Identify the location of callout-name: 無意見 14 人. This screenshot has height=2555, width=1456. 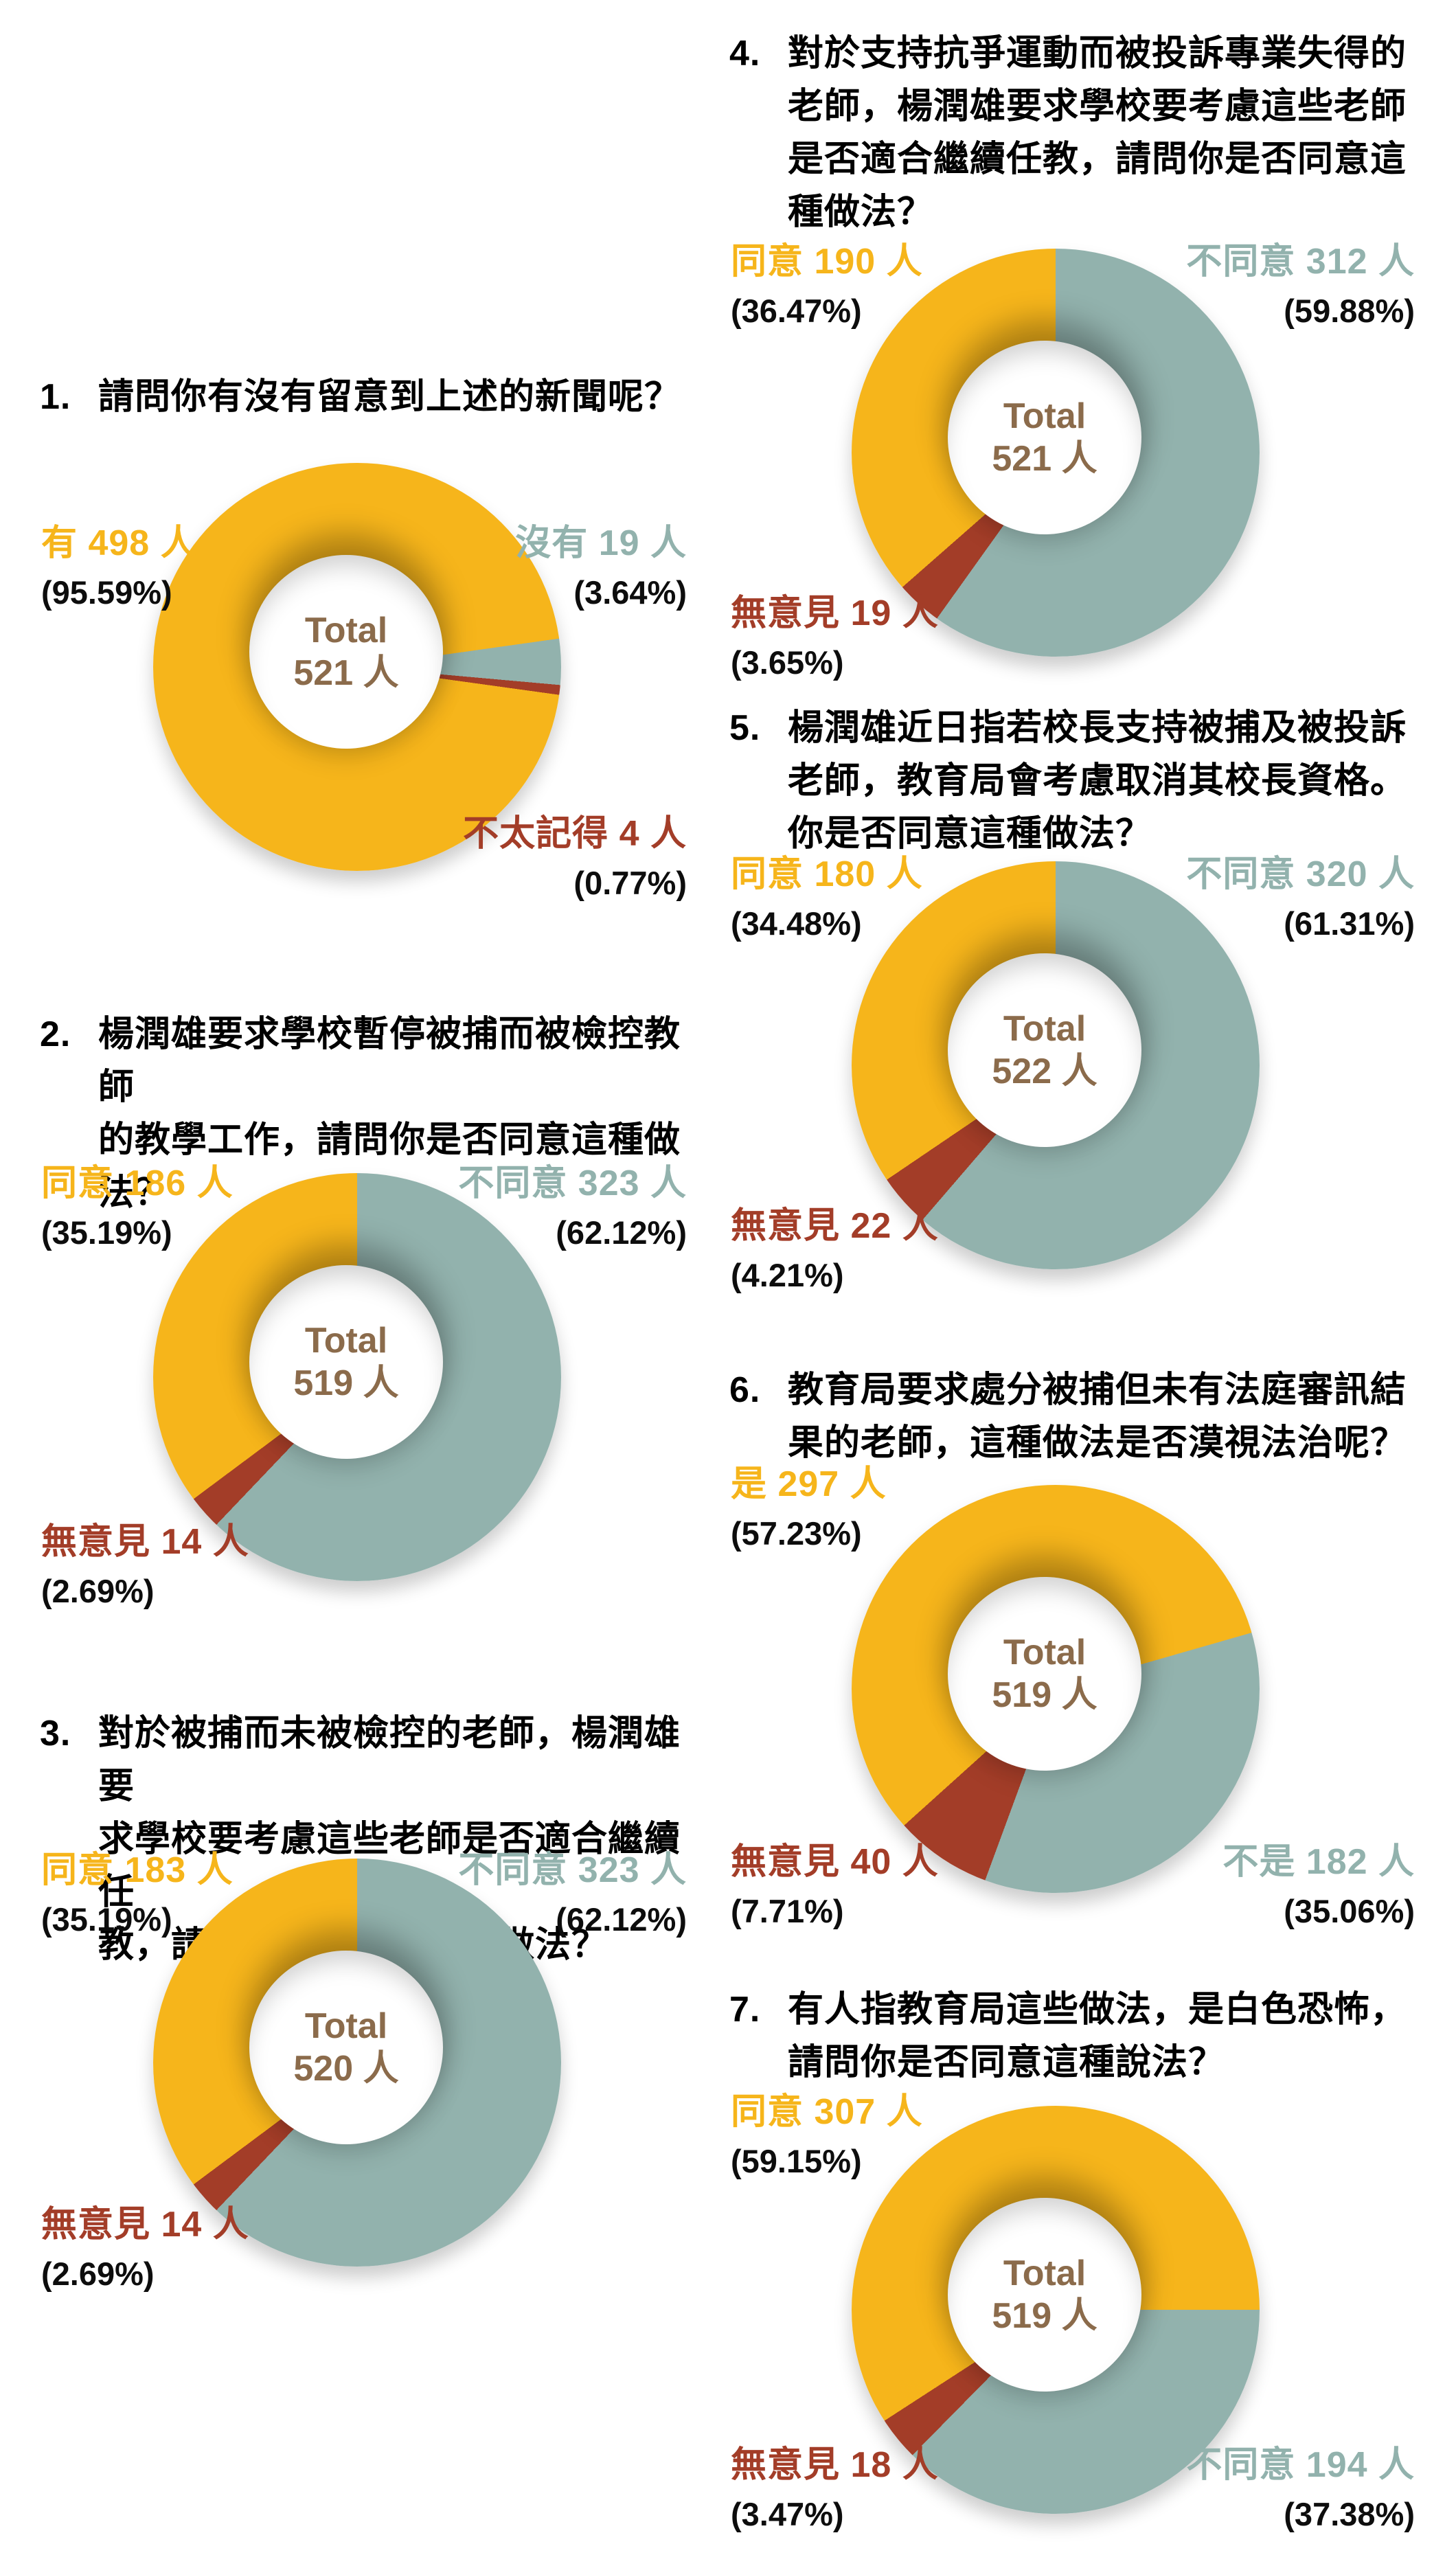
(145, 2225).